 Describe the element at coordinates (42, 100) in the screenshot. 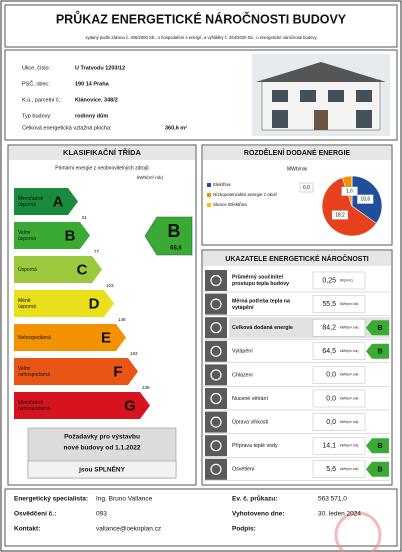

I see `info-label: K.ú., parcelní č.:` at that location.